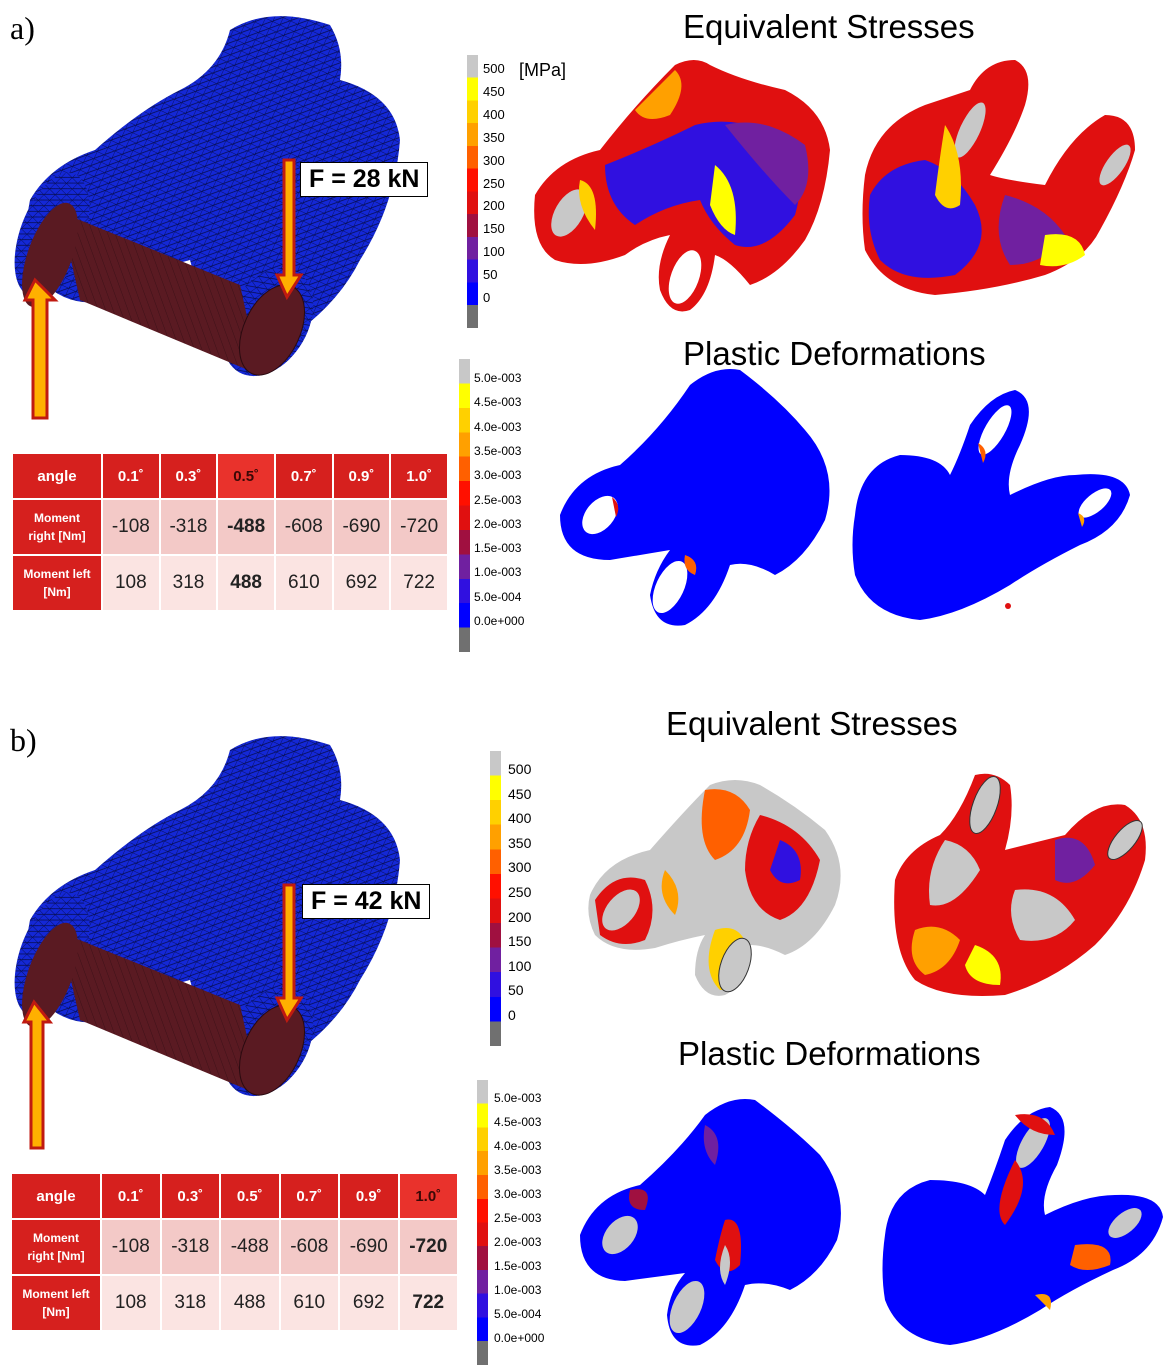  Describe the element at coordinates (520, 941) in the screenshot. I see `scale-tick-label: 150` at that location.